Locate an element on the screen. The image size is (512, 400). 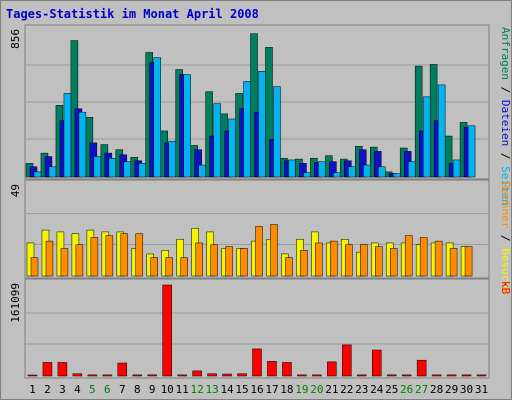
x-tick-label: 7 is located at coordinates (122, 389).